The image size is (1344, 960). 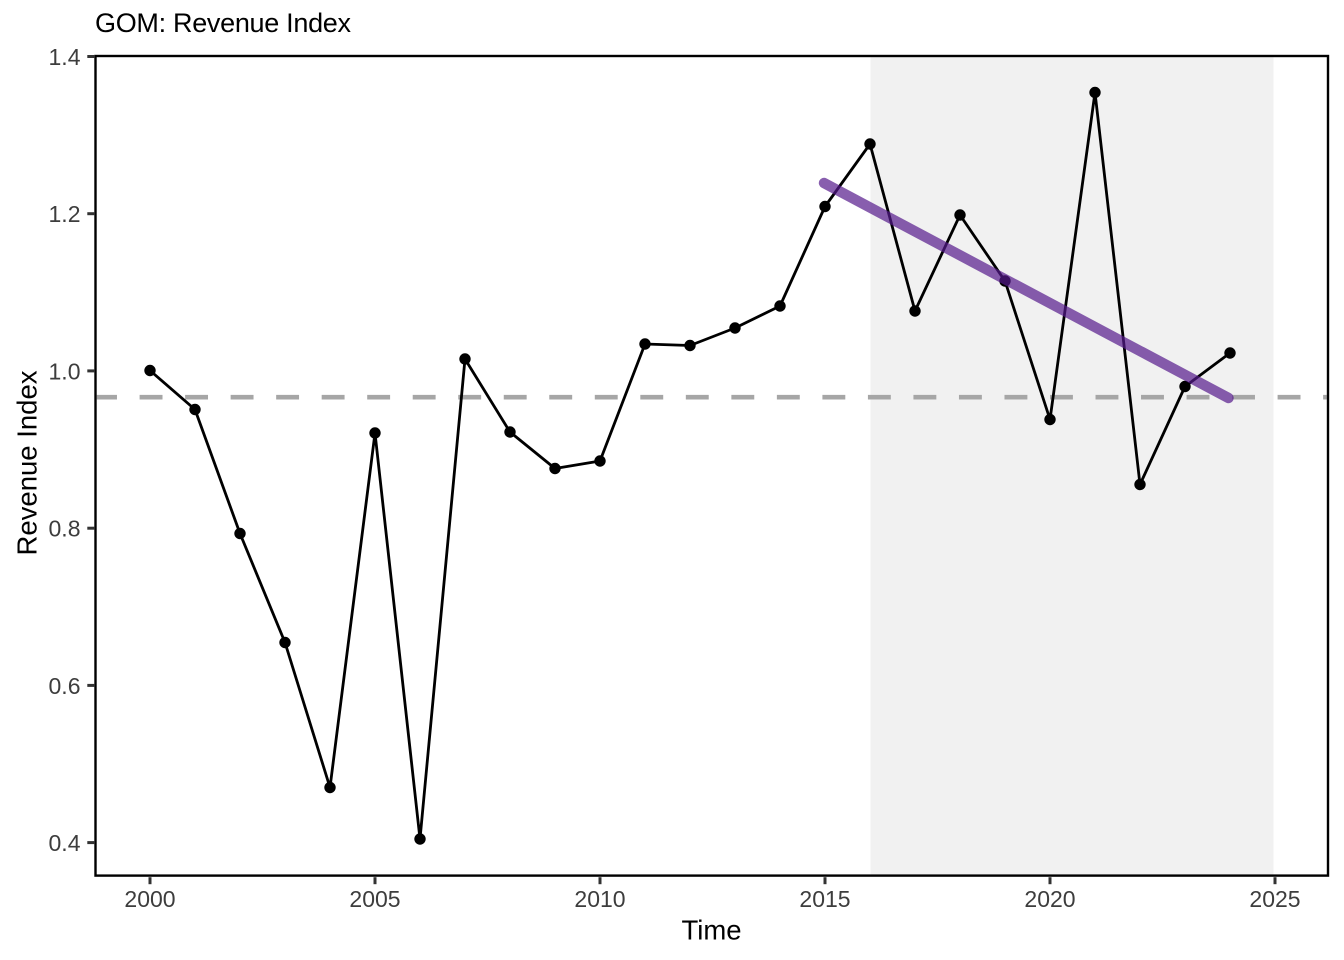 I want to click on svg-text: 0.6, so click(x=65, y=686).